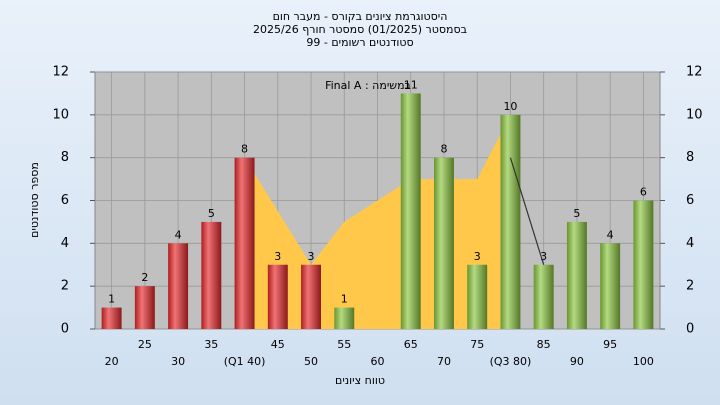 The height and width of the screenshot is (405, 720). Describe the element at coordinates (477, 344) in the screenshot. I see `x-tick-label: 75` at that location.